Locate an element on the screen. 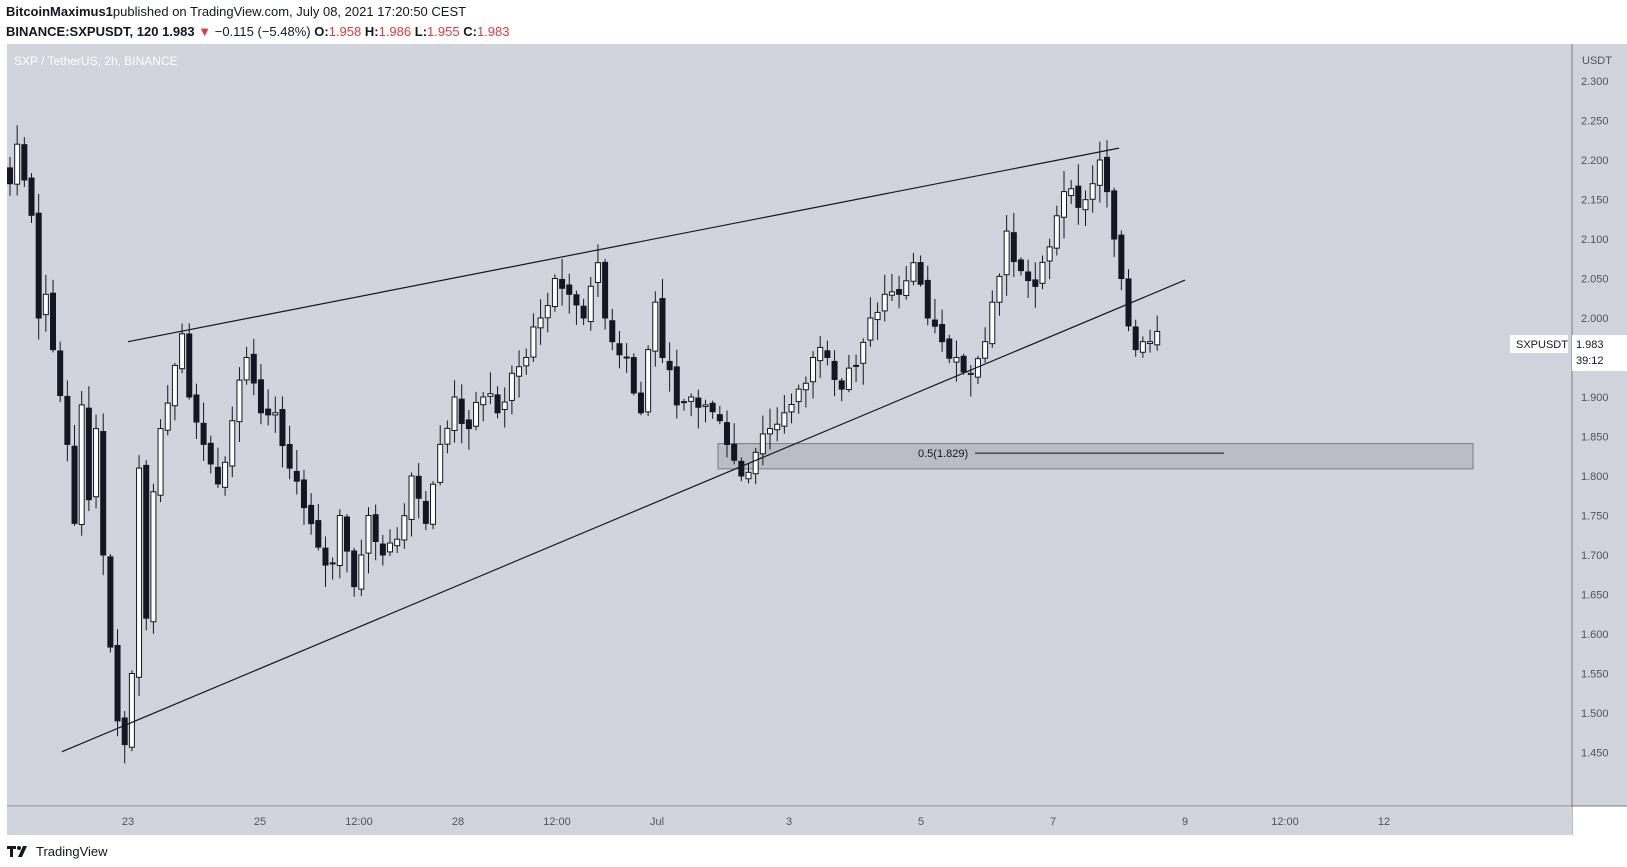  tradingview-logo-icon is located at coordinates (19, 851).